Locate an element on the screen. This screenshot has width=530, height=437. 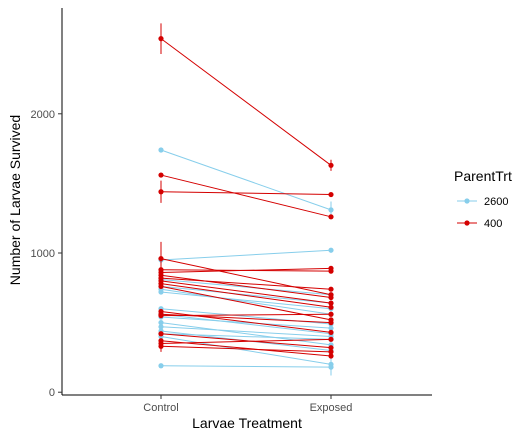
legend-label: 2600 is located at coordinates (496, 202).